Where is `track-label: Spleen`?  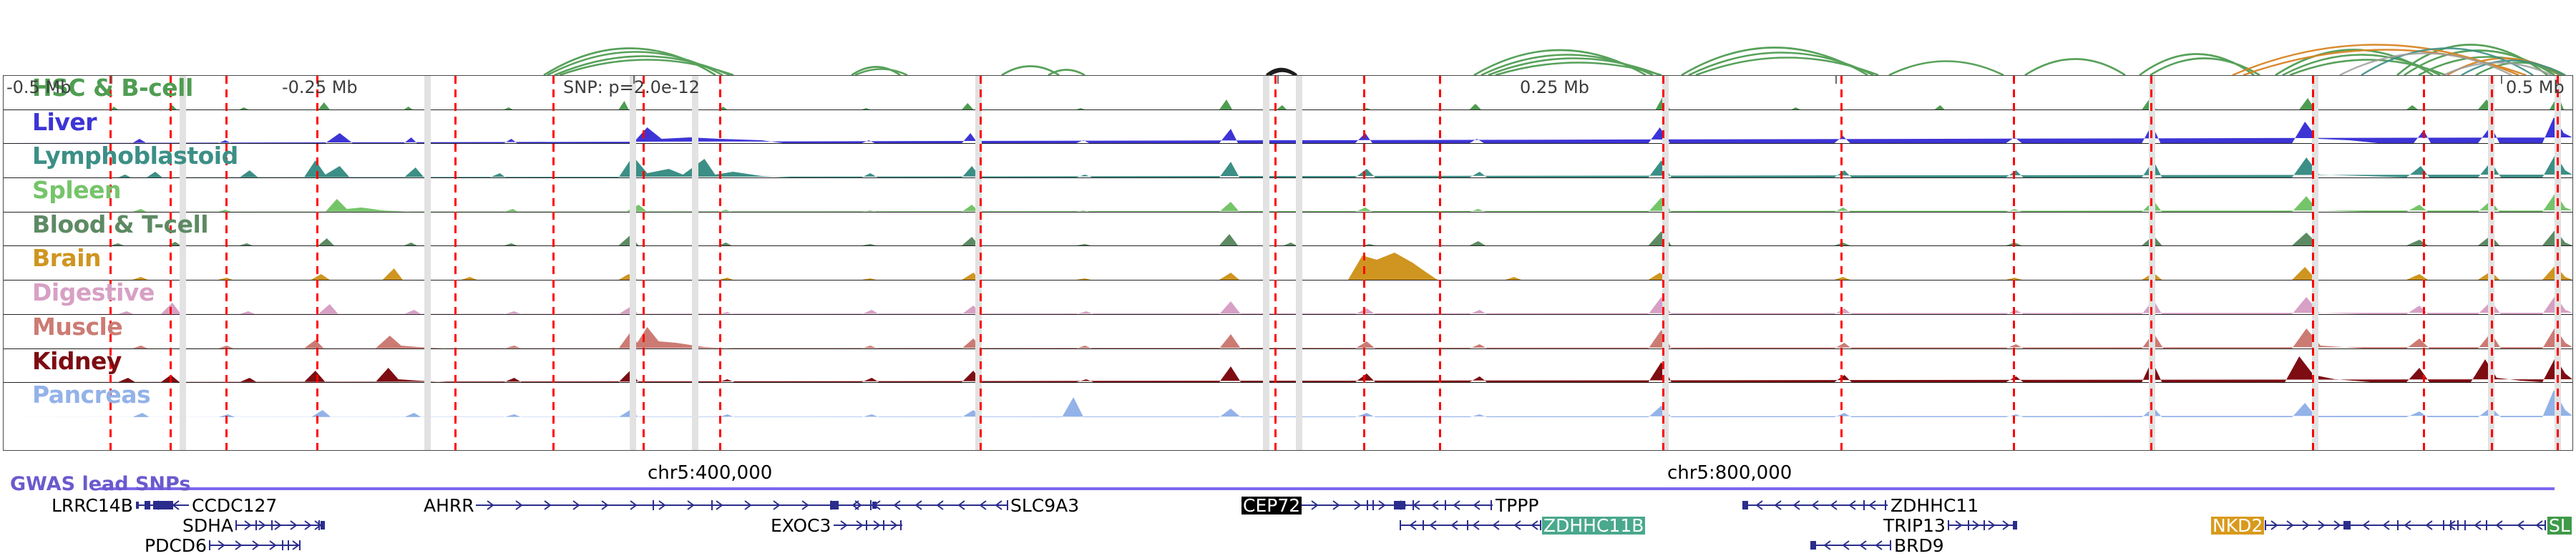
track-label: Spleen is located at coordinates (76, 192).